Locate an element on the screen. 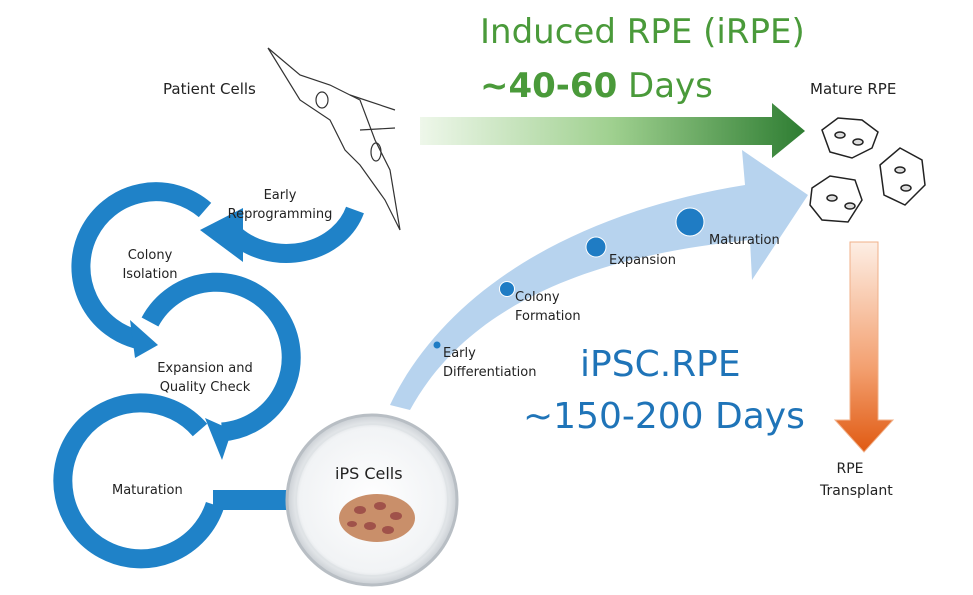  colony-isolation-label: Colony Isolation is located at coordinates (150, 265).